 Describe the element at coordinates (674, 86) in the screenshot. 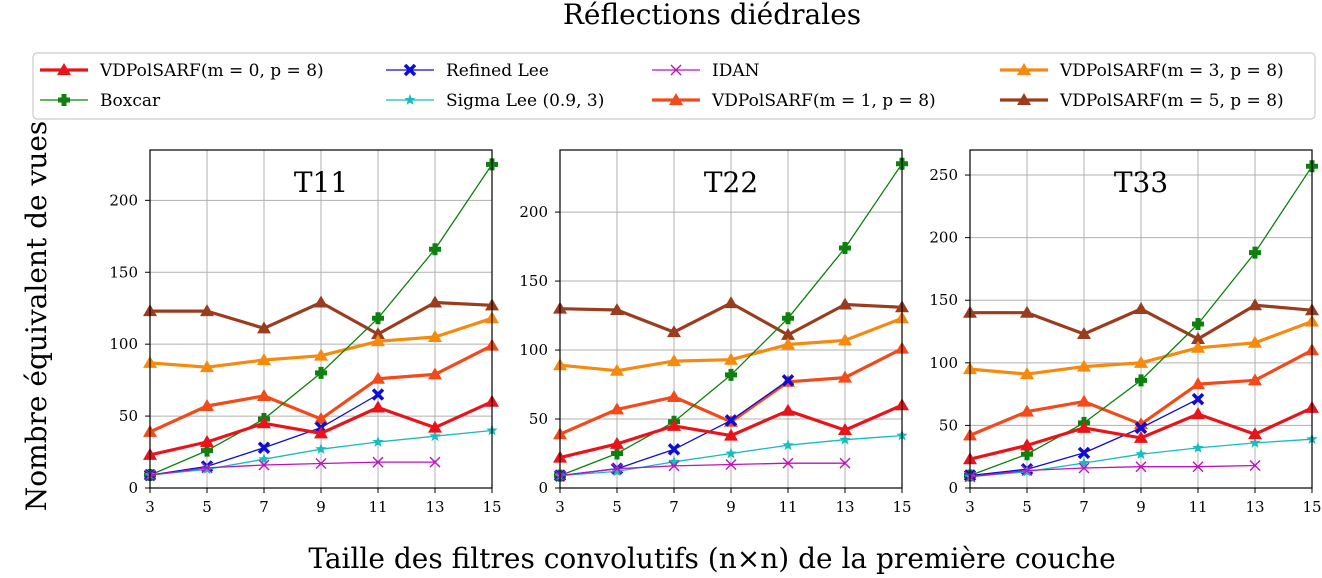

I see `legend-frame` at that location.